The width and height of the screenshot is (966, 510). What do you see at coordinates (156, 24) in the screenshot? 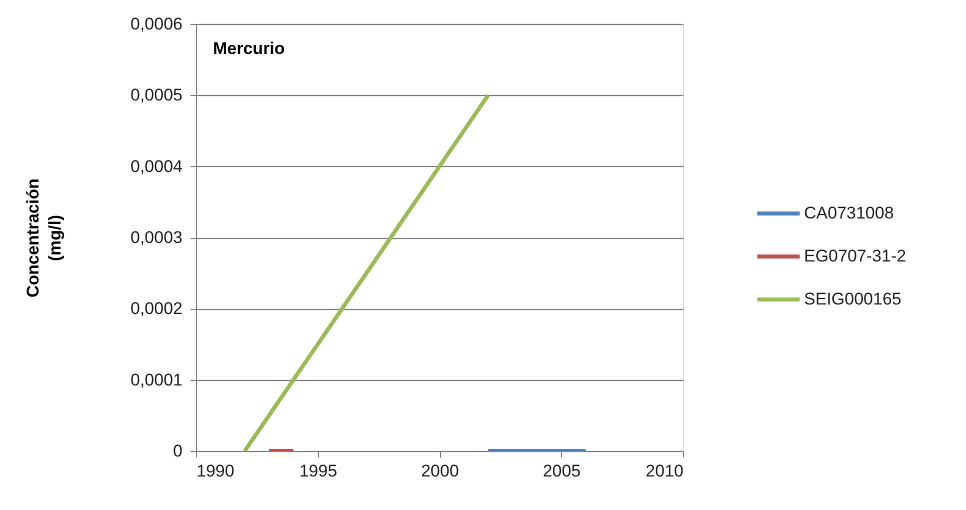
I see `y-tick-label: 0,0006` at bounding box center [156, 24].